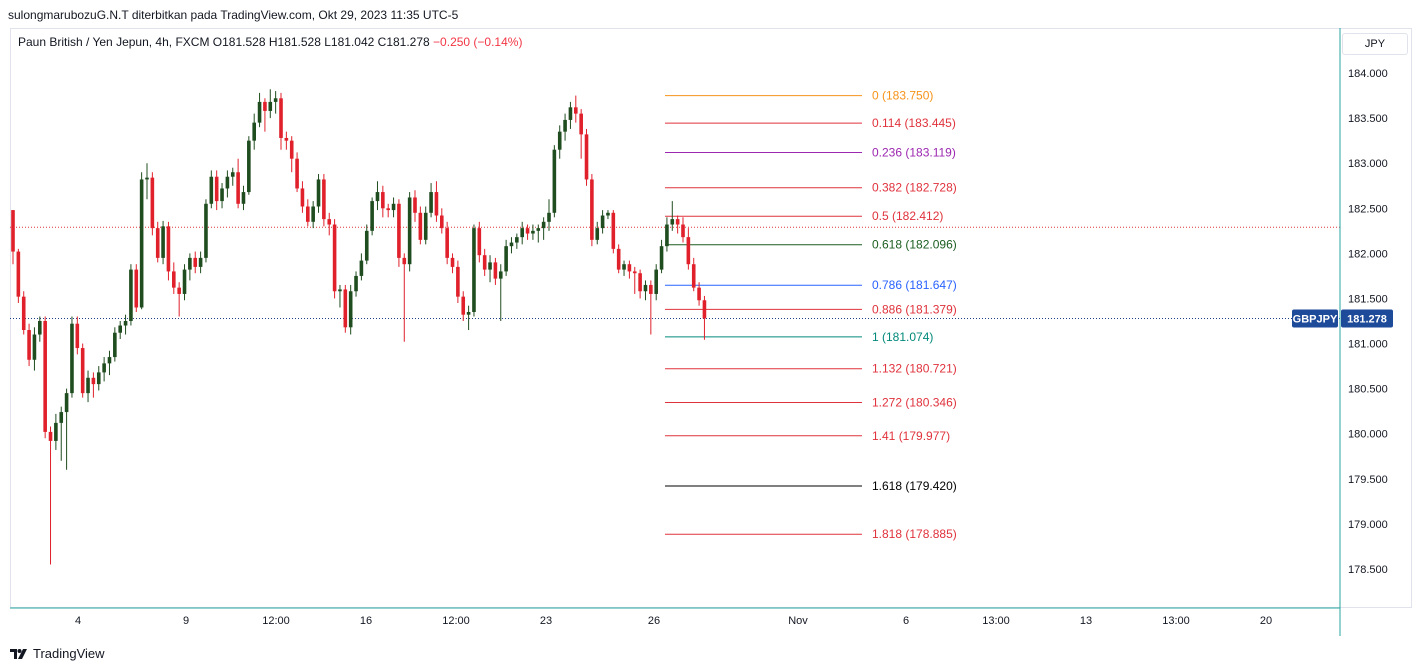 The width and height of the screenshot is (1422, 671). What do you see at coordinates (1368, 74) in the screenshot?
I see `price-tick-label: 184.000` at bounding box center [1368, 74].